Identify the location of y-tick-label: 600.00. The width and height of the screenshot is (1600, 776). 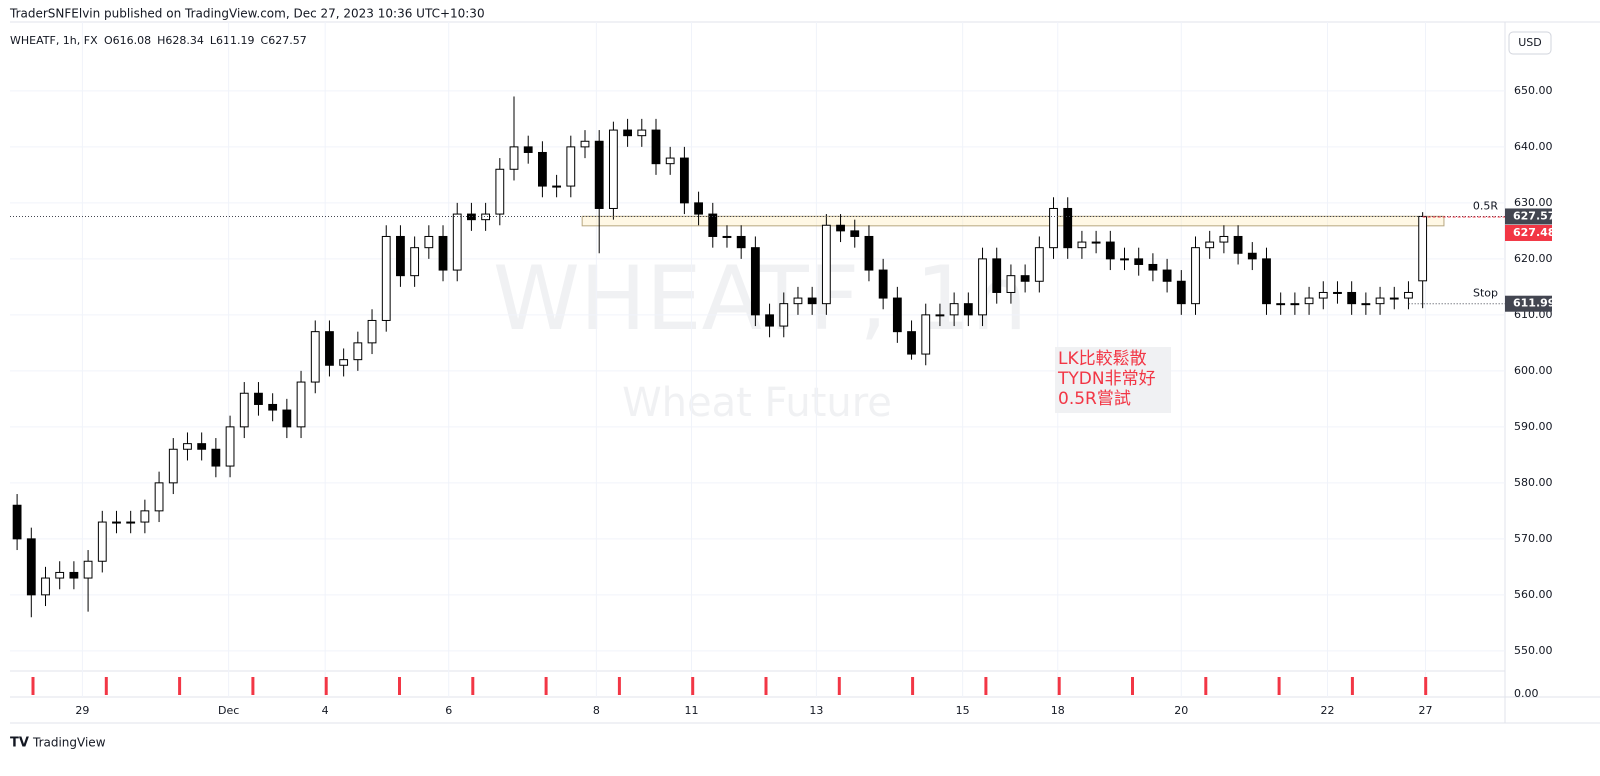
(1533, 370).